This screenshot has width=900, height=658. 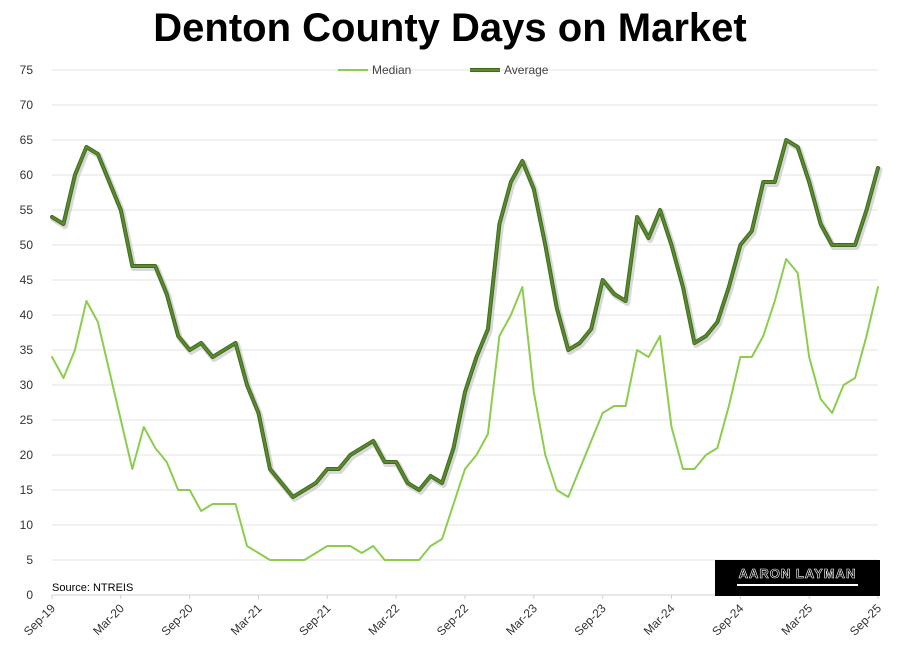 I want to click on x-tick-label: Sep-19, so click(x=39, y=619).